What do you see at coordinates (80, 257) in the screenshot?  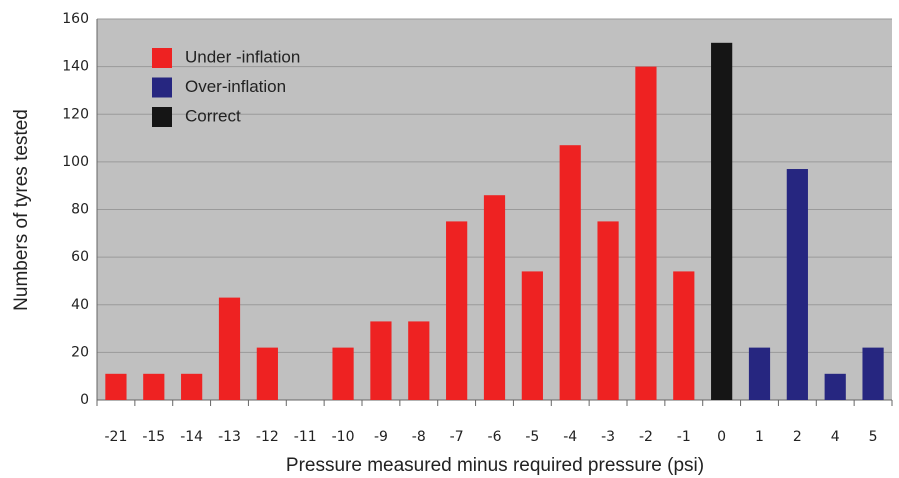 I see `y-tick-label: 60` at bounding box center [80, 257].